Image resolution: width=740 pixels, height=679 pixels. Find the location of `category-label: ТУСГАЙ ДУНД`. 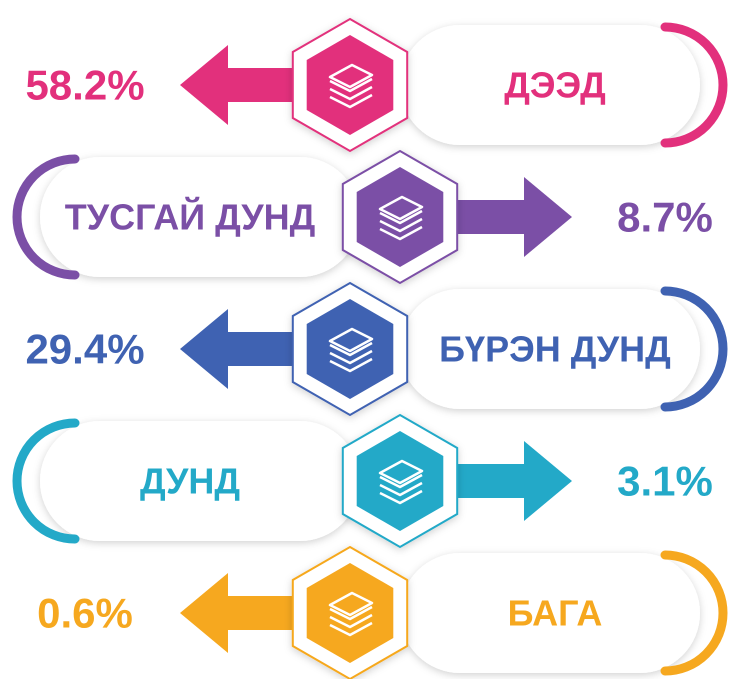

category-label: ТУСГАЙ ДУНД is located at coordinates (190, 217).